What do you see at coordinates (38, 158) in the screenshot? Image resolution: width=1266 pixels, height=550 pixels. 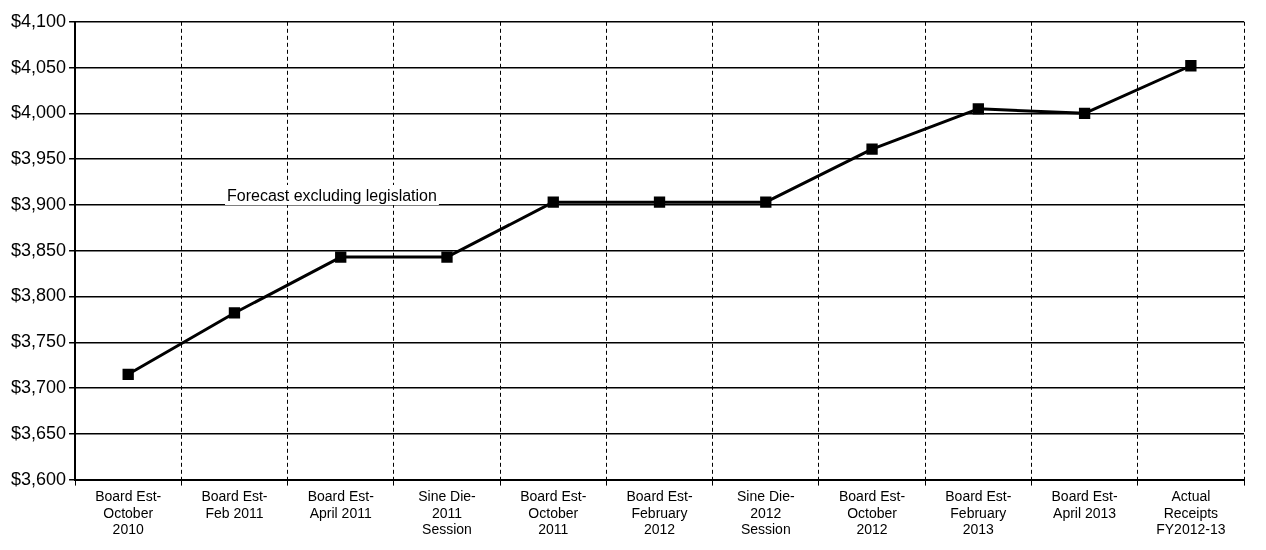 I see `y-tick-label: $3,950` at bounding box center [38, 158].